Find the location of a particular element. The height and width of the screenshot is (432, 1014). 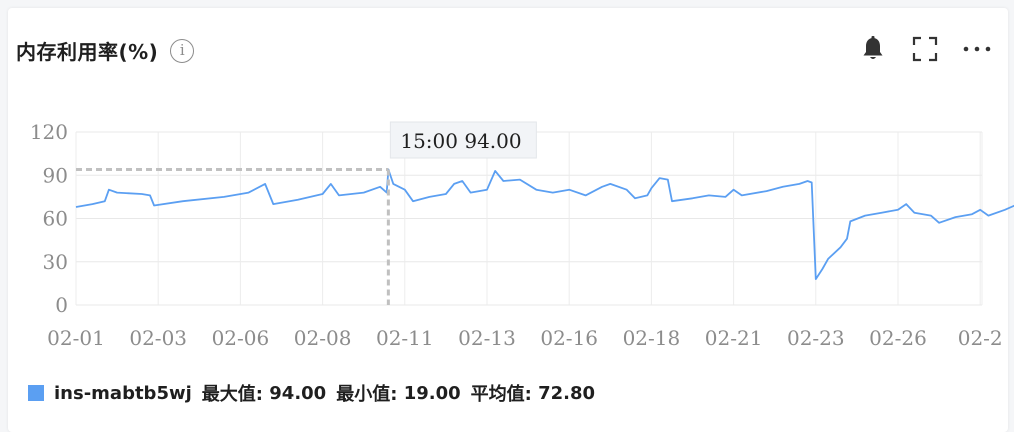

avg-label: 平均值: is located at coordinates (501, 394).